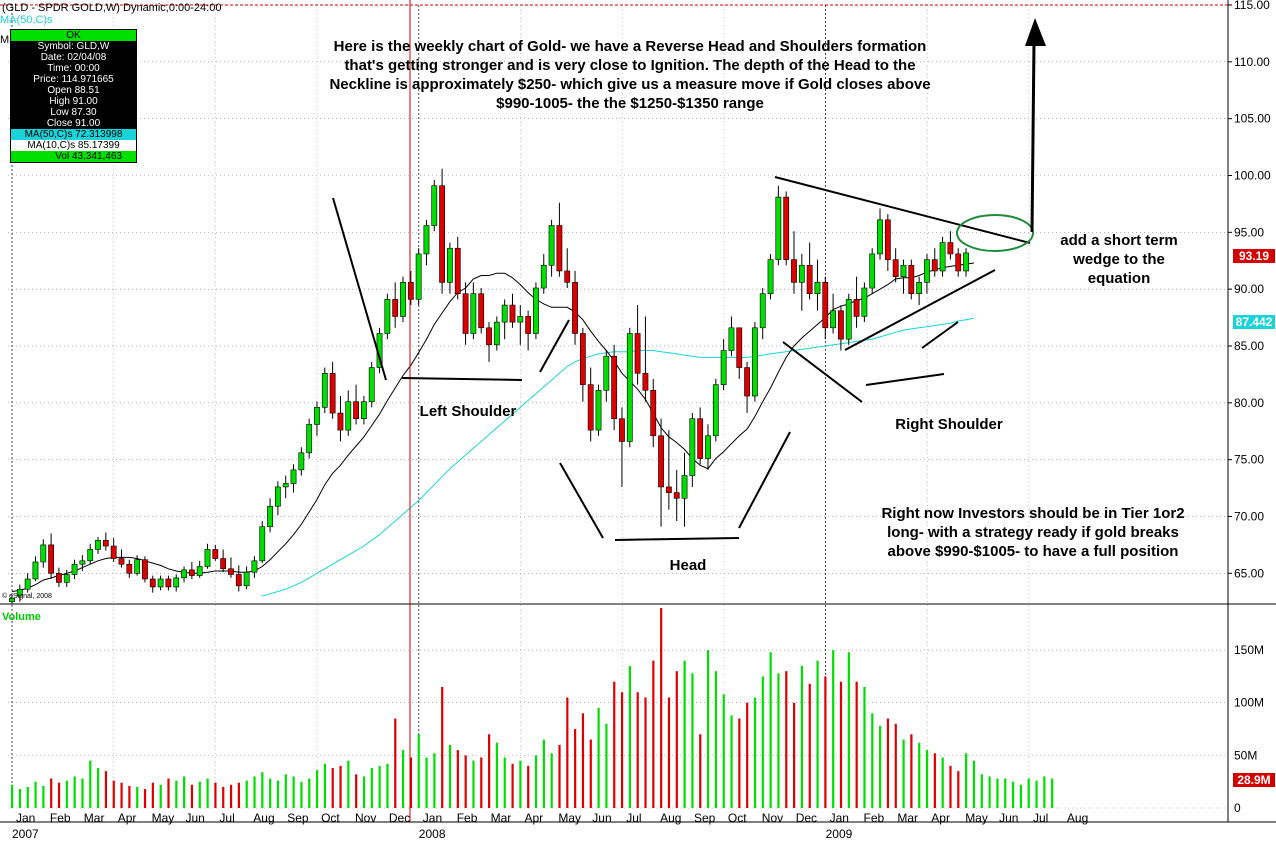  I want to click on month-label: May, so click(976, 818).